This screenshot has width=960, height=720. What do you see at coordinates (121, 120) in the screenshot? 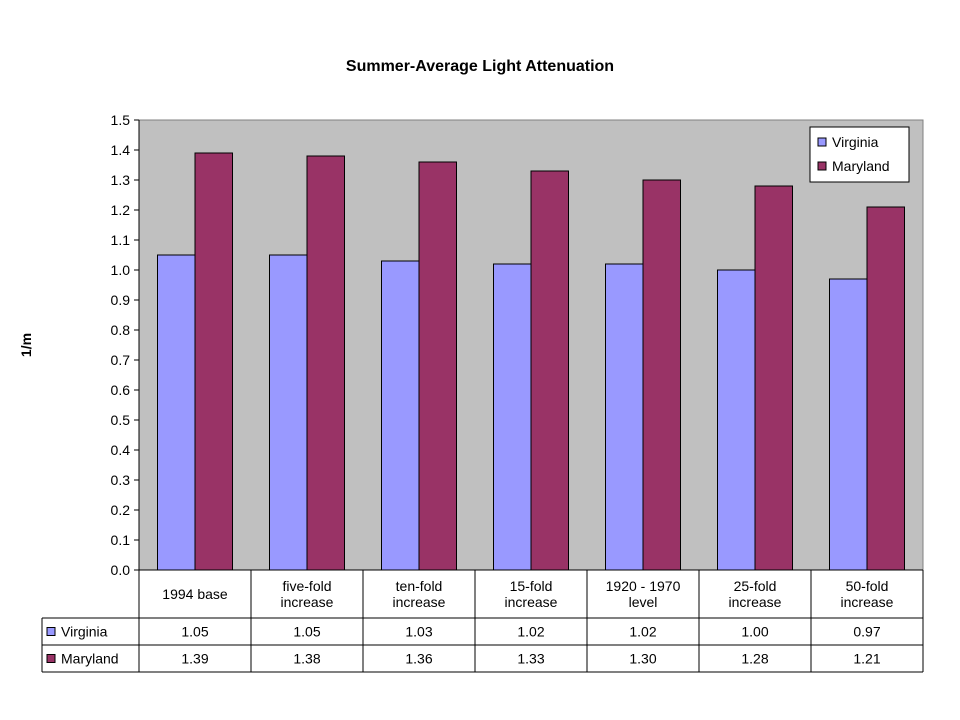
I see `y-tick-label: 1.5` at bounding box center [121, 120].